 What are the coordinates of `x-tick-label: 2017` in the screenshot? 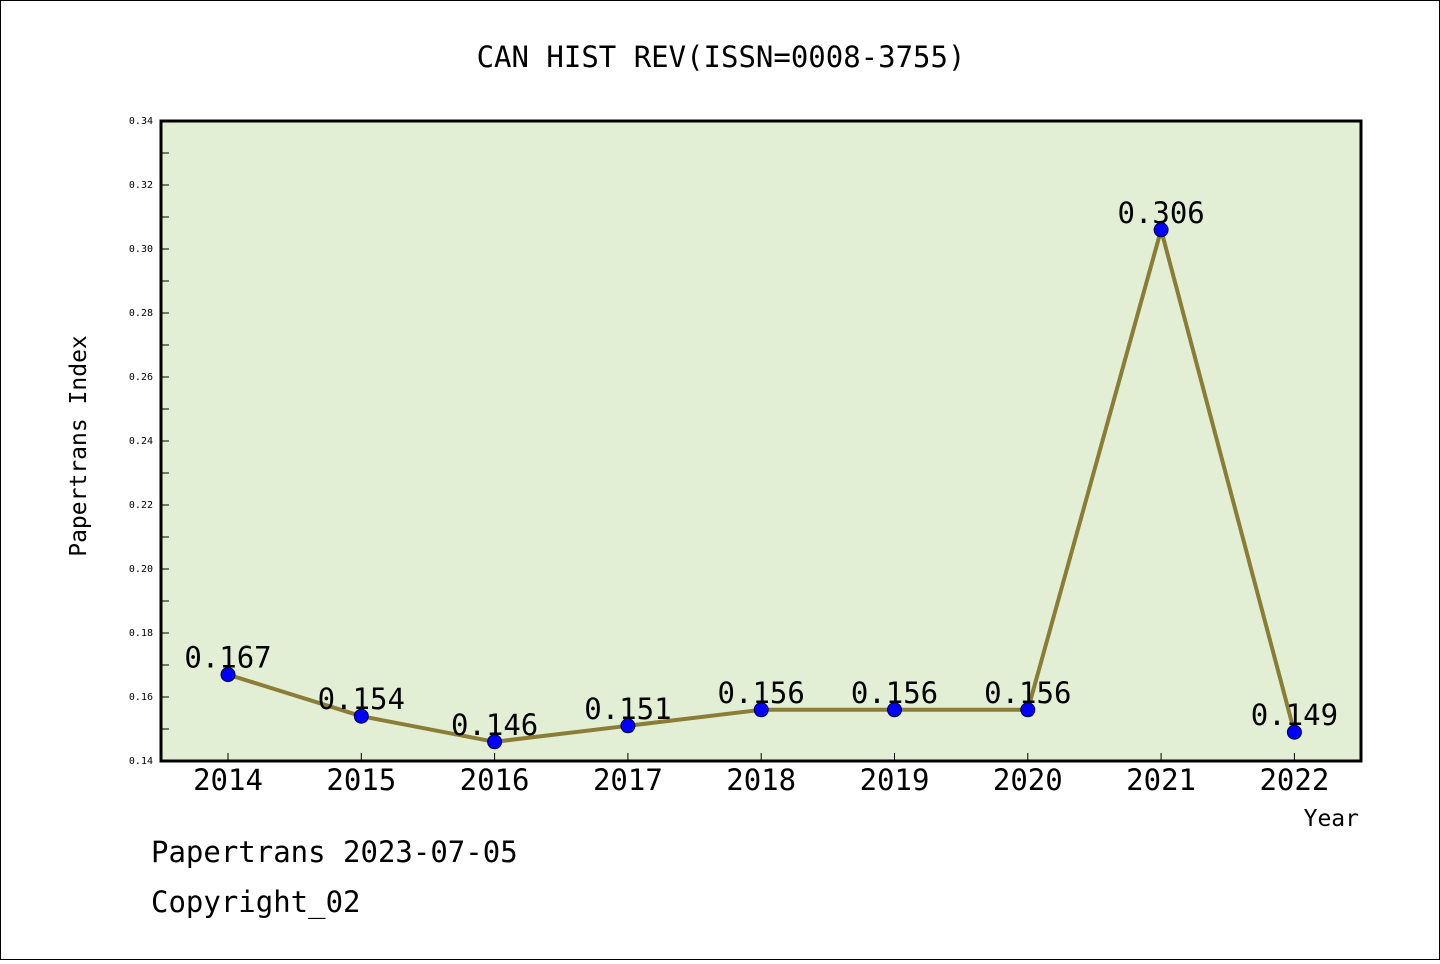 It's located at (628, 780).